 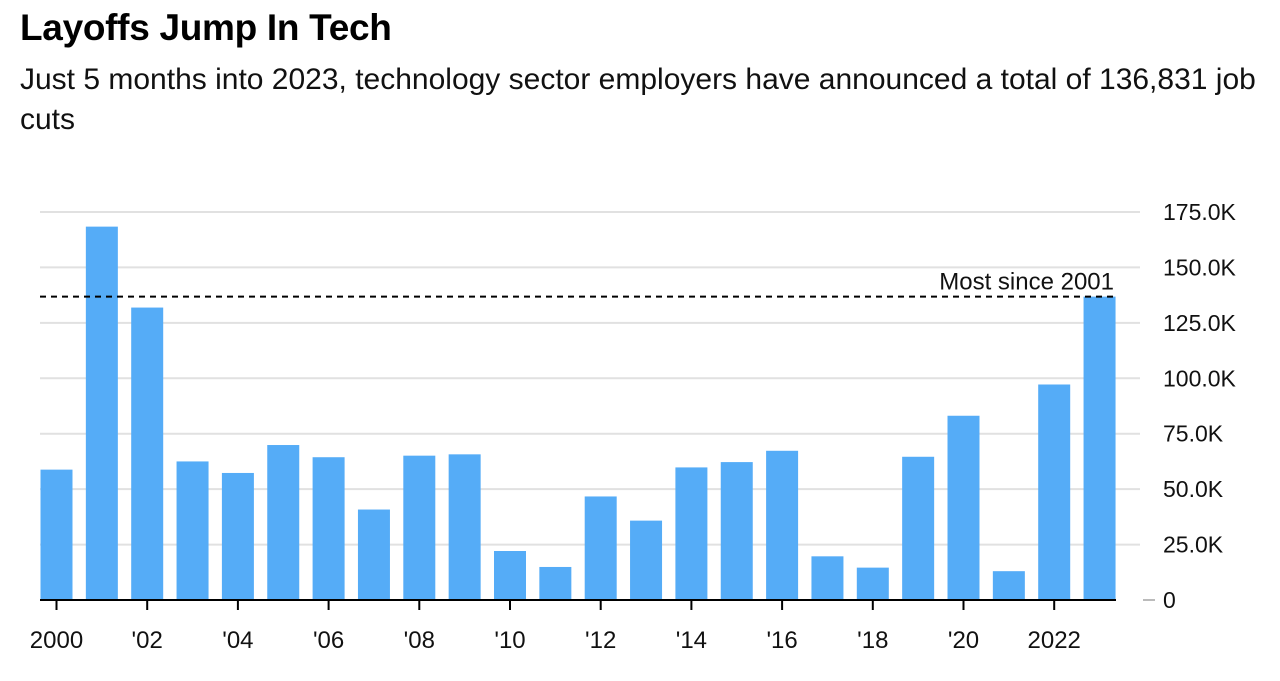 I want to click on x-tick-label: '20, so click(x=963, y=640).